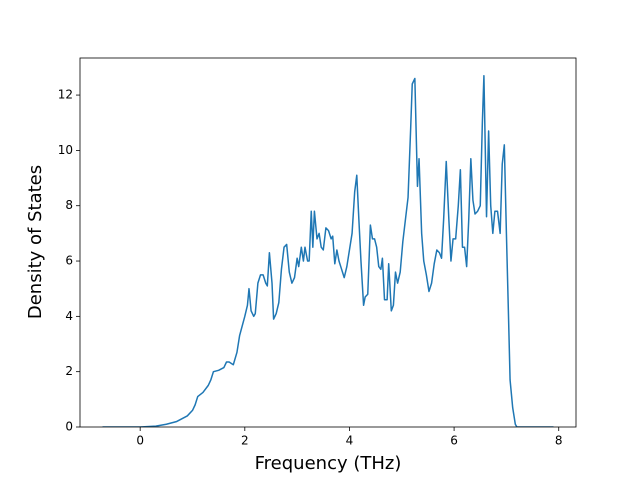  I want to click on x-tick-label: 2, so click(245, 441).